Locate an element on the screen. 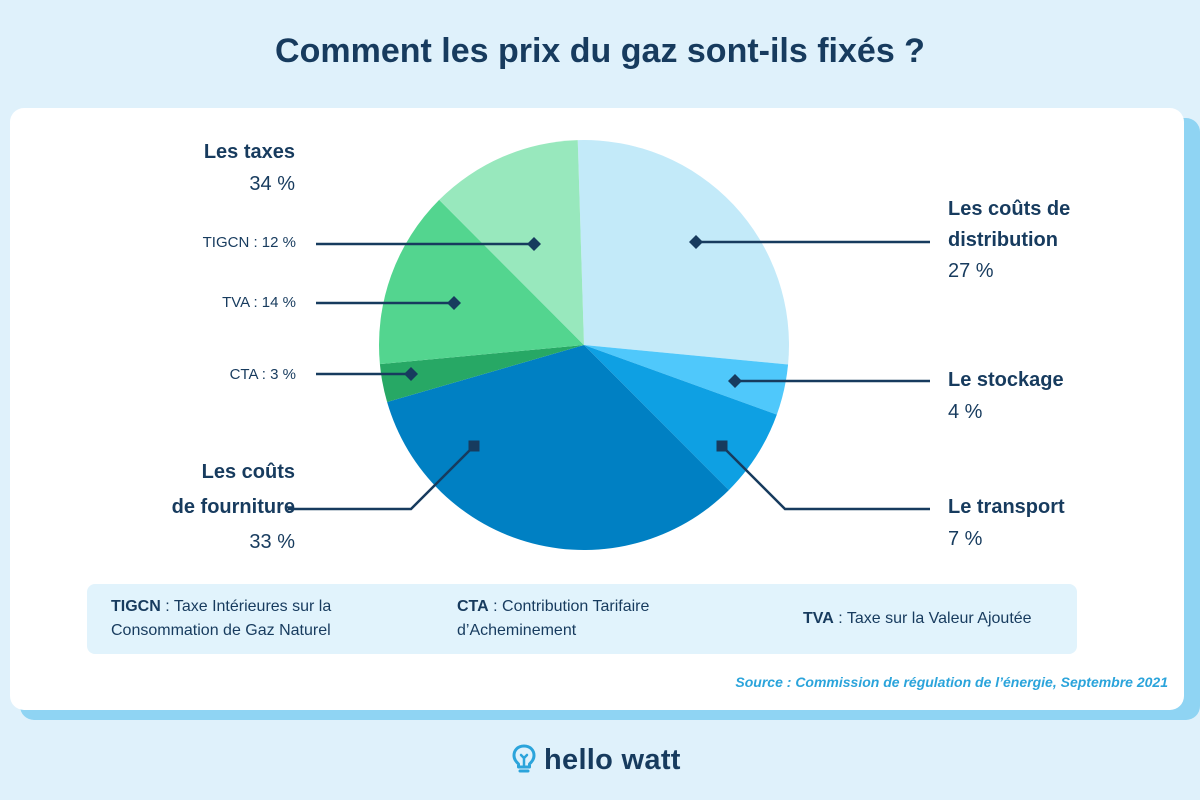  leader-markers is located at coordinates (573, 343).